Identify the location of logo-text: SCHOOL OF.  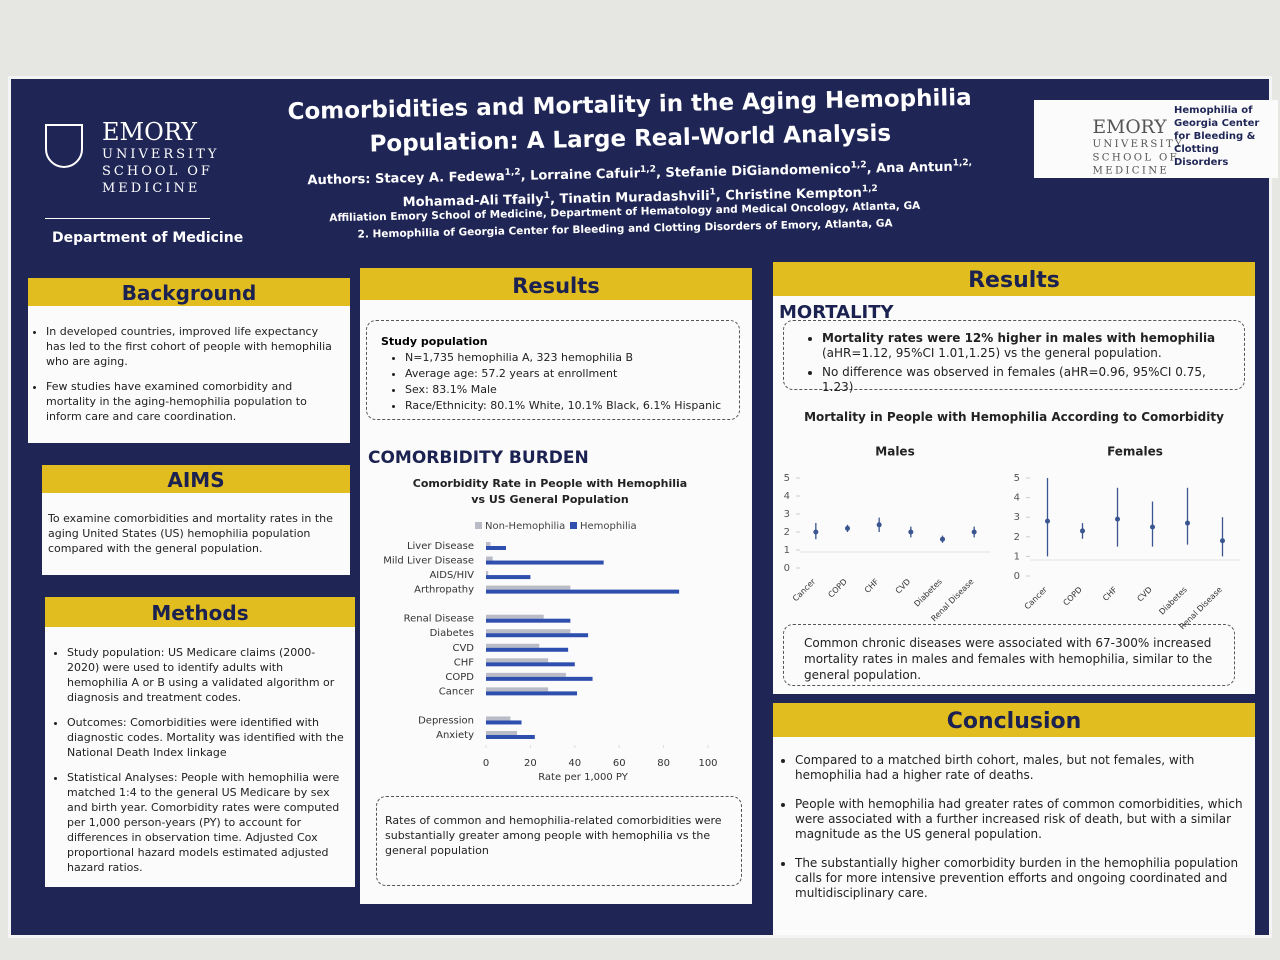
(1136, 157).